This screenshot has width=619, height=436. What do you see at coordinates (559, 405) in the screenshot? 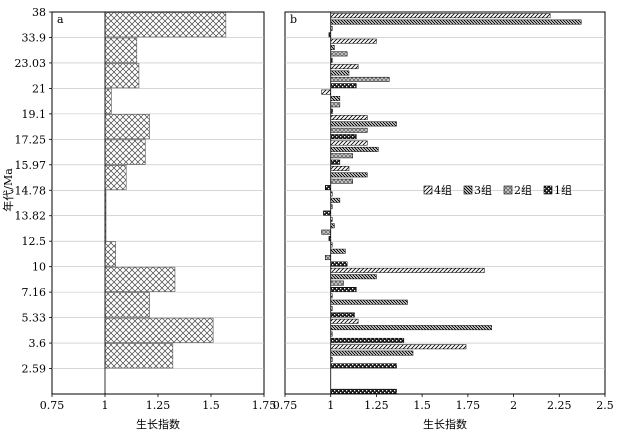
I see `x-tick-label: 2.25` at bounding box center [559, 405].